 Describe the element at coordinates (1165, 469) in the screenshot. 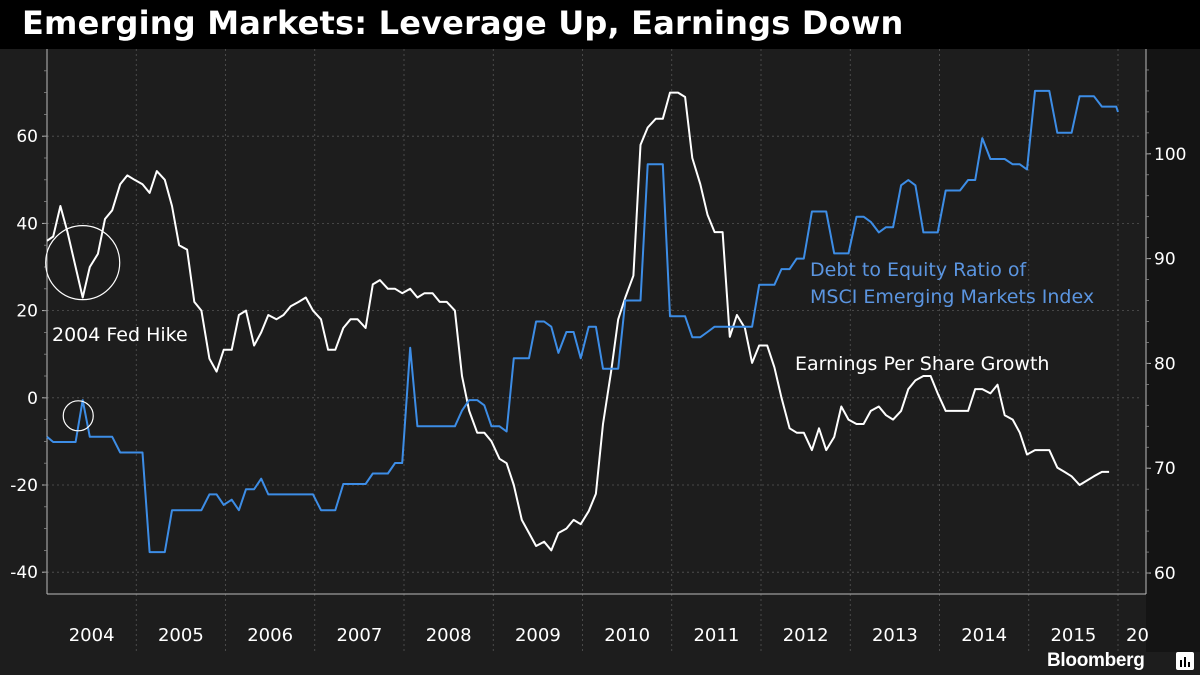

I see `right-tick-label: 70` at that location.